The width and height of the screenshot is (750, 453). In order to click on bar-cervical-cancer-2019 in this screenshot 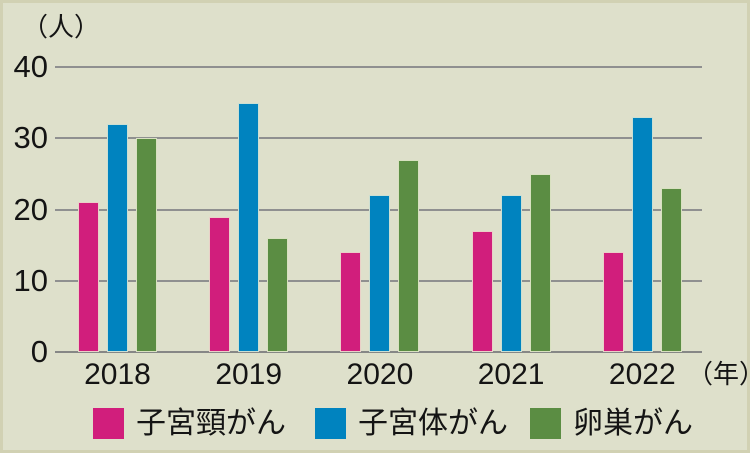, I will do `click(220, 284)`.